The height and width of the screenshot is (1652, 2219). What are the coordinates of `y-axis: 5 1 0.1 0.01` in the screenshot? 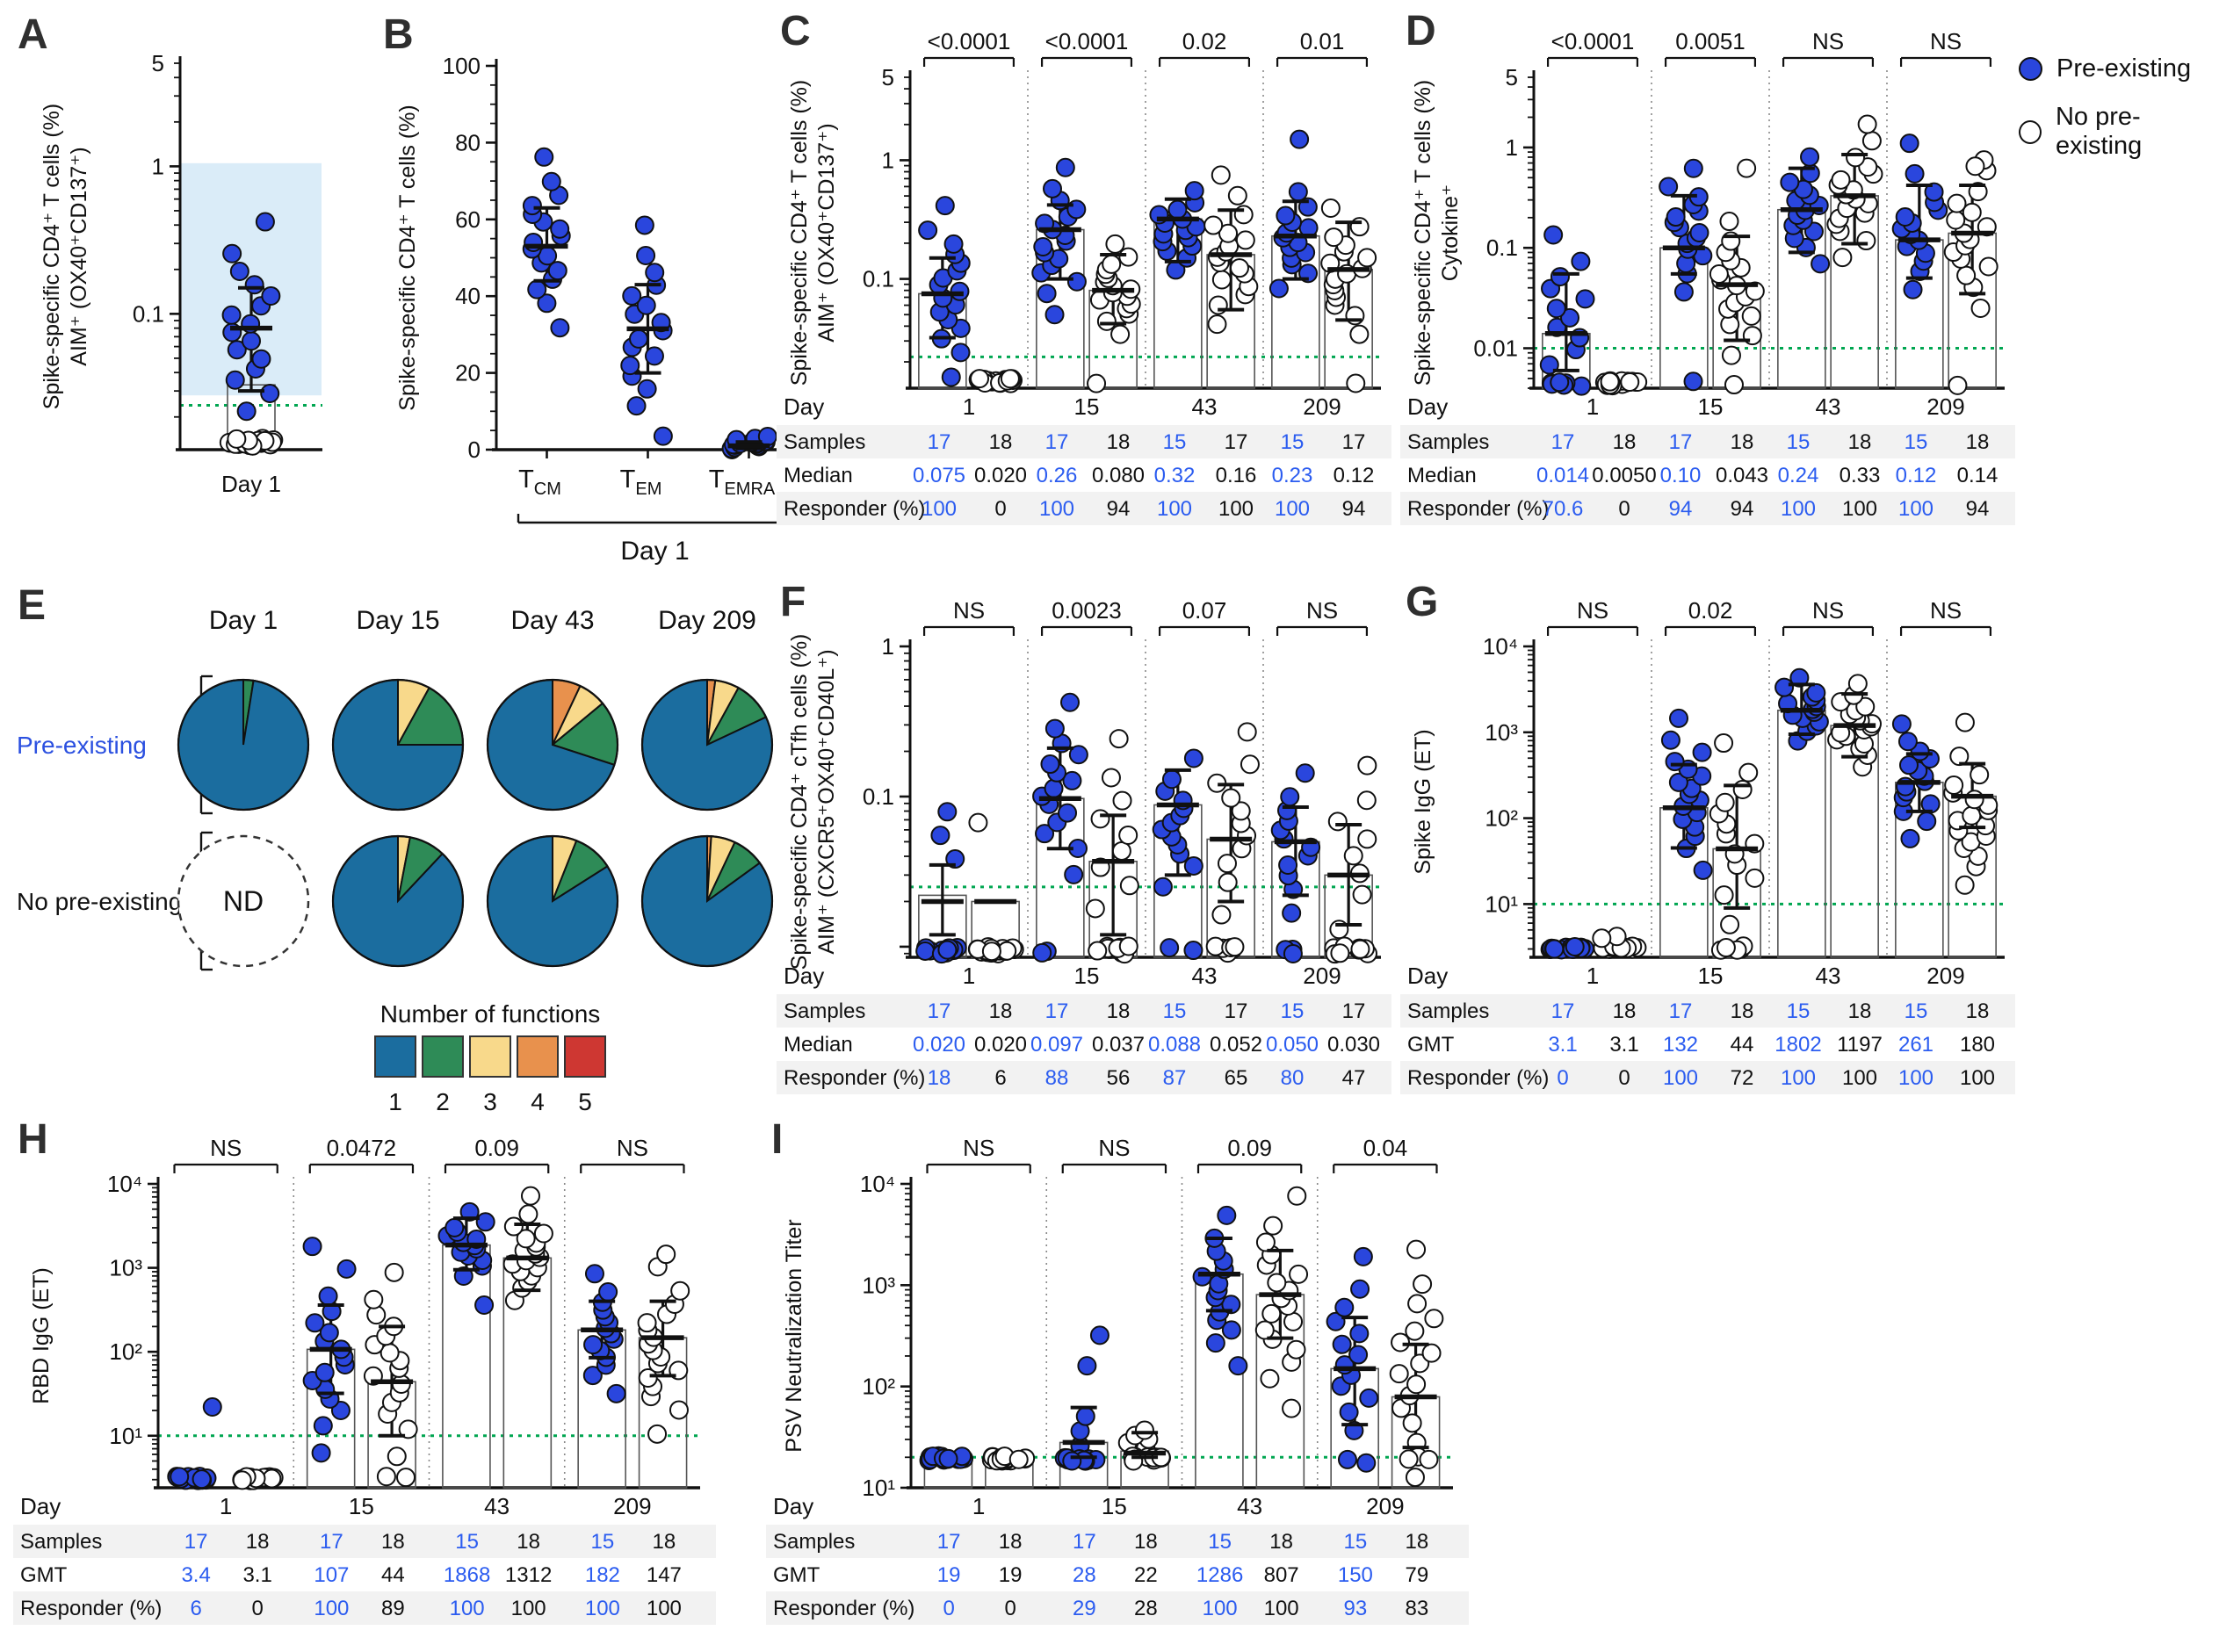 It's located at (1504, 226).